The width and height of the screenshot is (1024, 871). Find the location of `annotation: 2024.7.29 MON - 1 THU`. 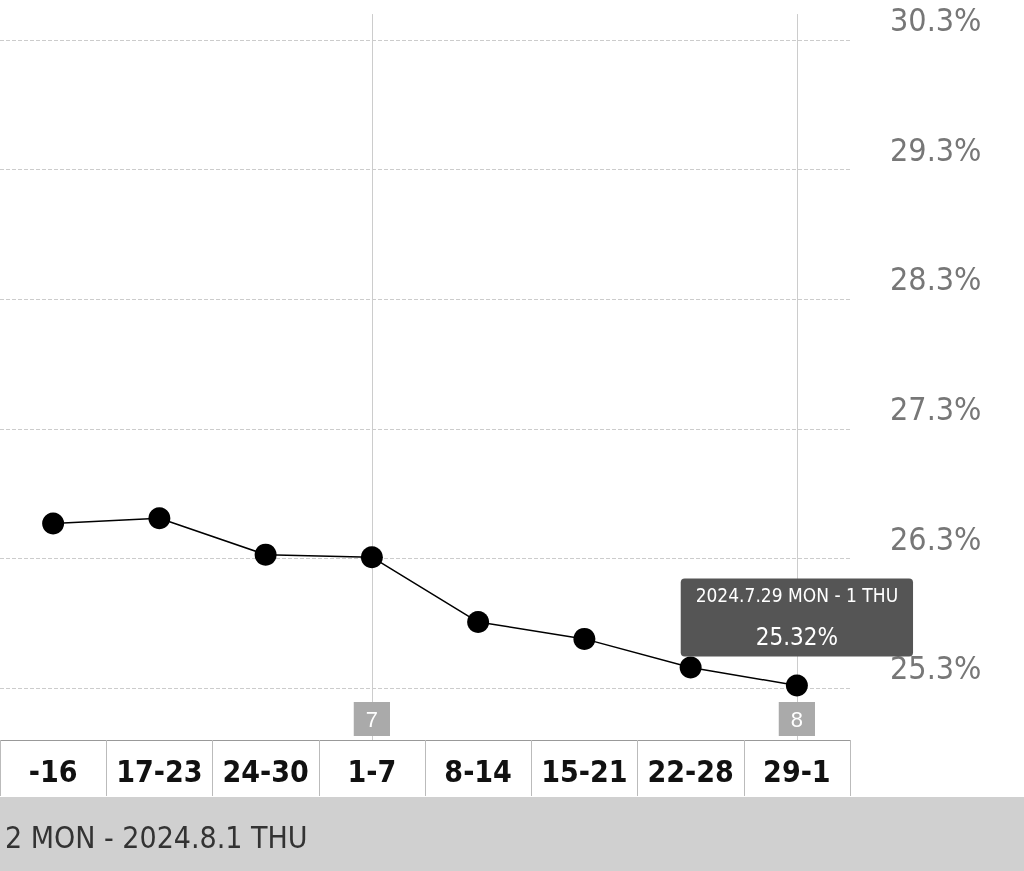

annotation: 2024.7.29 MON - 1 THU is located at coordinates (797, 595).